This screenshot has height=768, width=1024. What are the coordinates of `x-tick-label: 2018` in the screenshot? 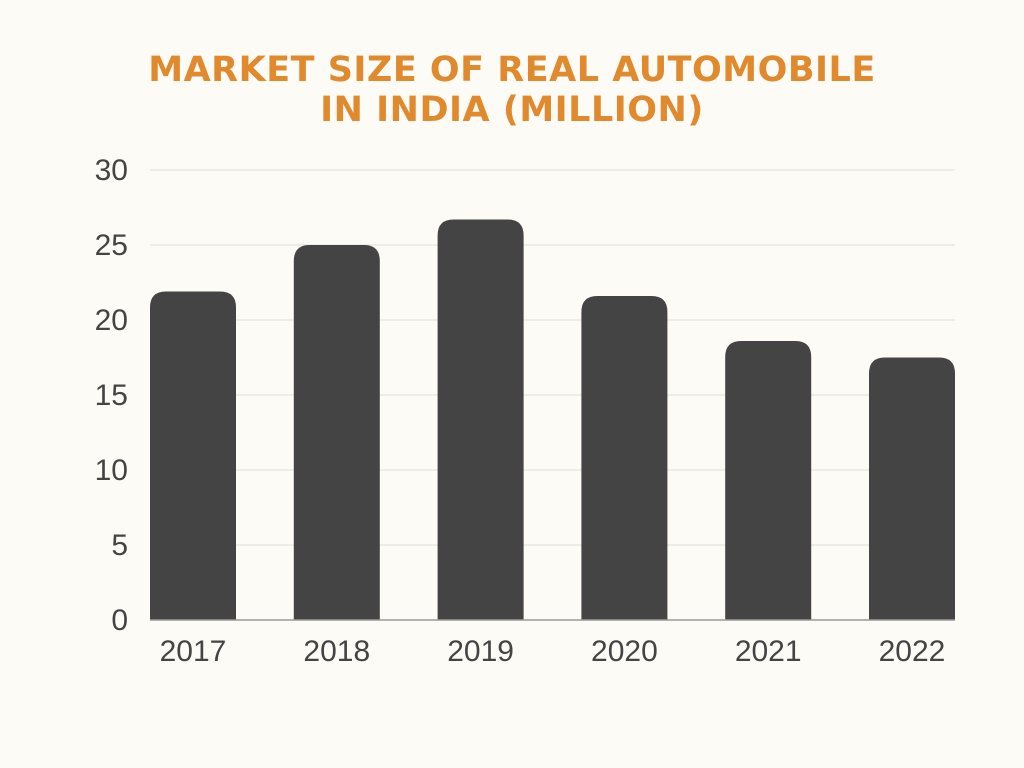 It's located at (336, 651).